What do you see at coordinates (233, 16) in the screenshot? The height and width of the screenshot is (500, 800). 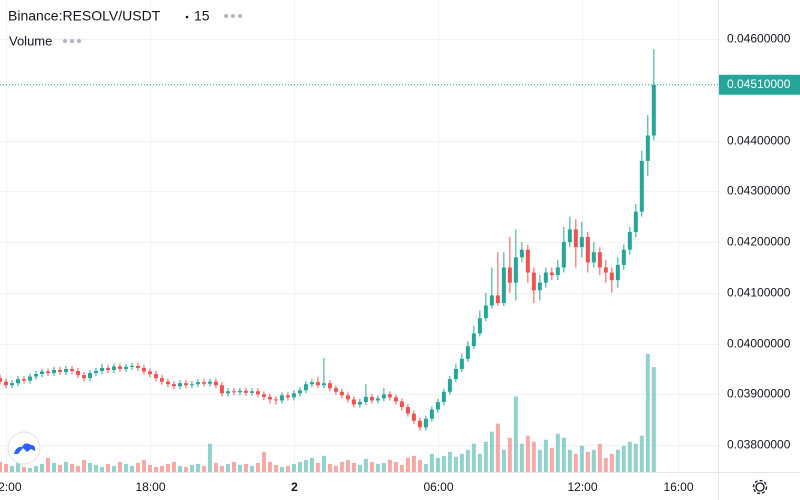 I see `menu-dots` at bounding box center [233, 16].